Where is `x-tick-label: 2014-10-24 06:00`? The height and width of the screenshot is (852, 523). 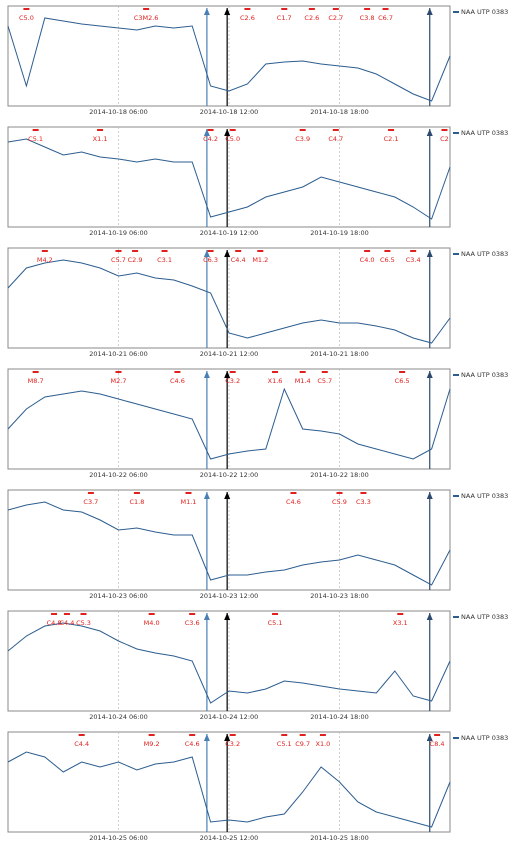
x-tick-label: 2014-10-24 06:00 is located at coordinates (118, 717).